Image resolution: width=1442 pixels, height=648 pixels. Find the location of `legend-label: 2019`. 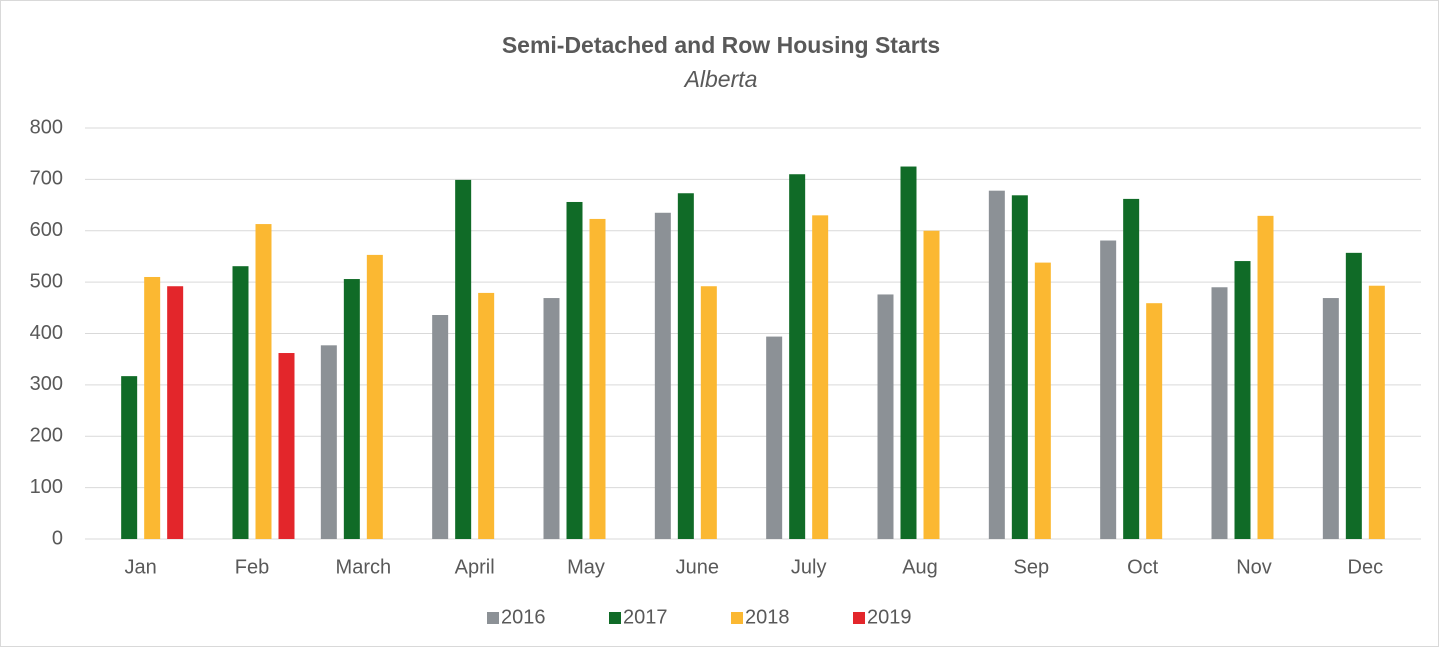

legend-label: 2019 is located at coordinates (889, 617).